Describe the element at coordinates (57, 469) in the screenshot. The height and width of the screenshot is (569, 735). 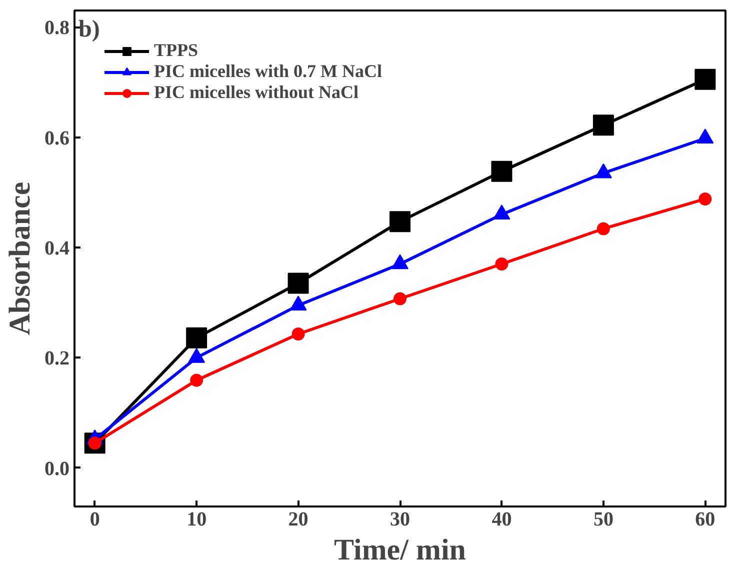
I see `y-tick-label: 0.0` at that location.